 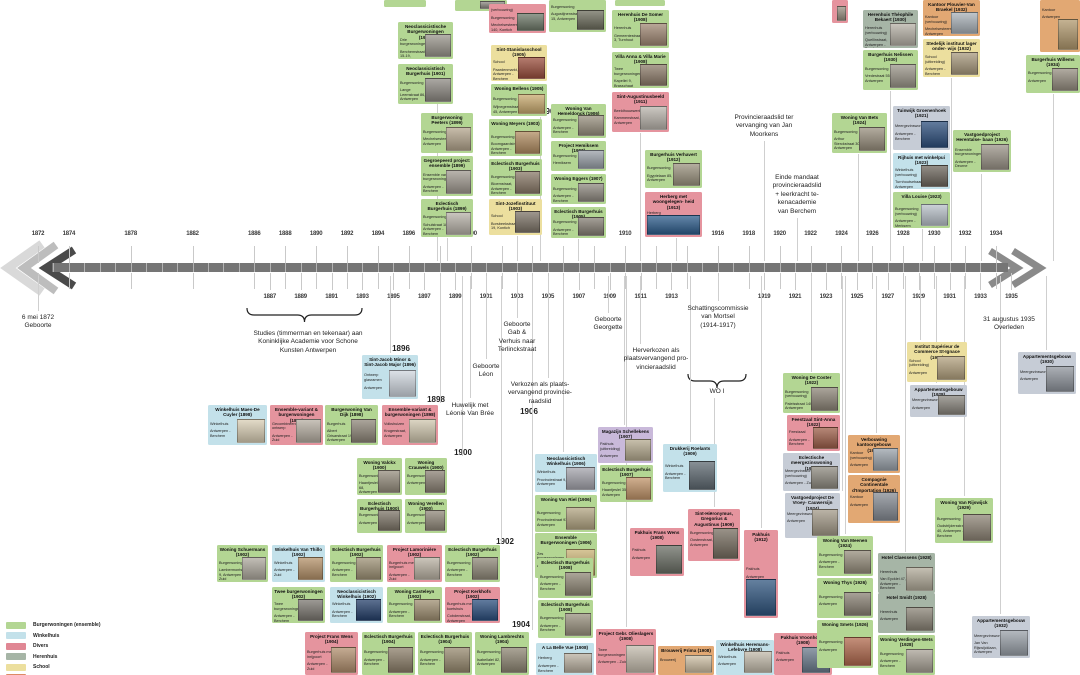 What do you see at coordinates (529, 411) in the screenshot?
I see `cluster-year-label: 1906` at bounding box center [529, 411].